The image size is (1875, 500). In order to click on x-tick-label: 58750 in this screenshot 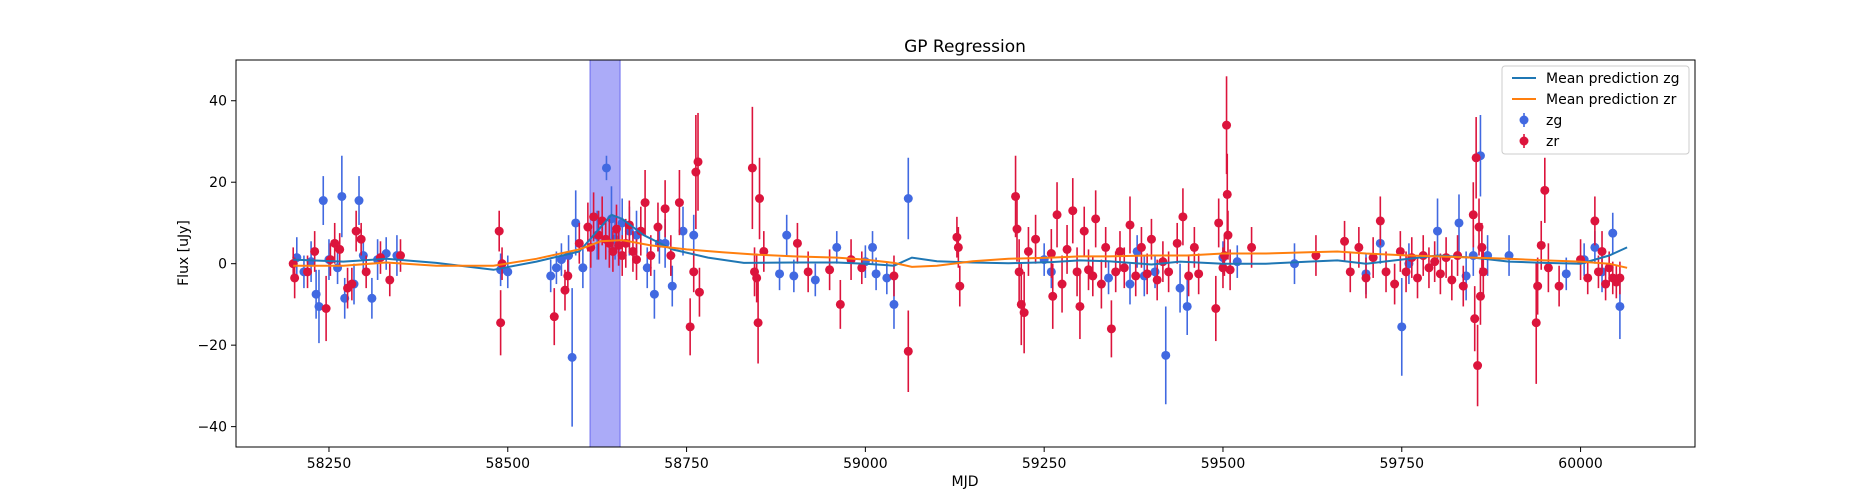, I will do `click(686, 464)`.